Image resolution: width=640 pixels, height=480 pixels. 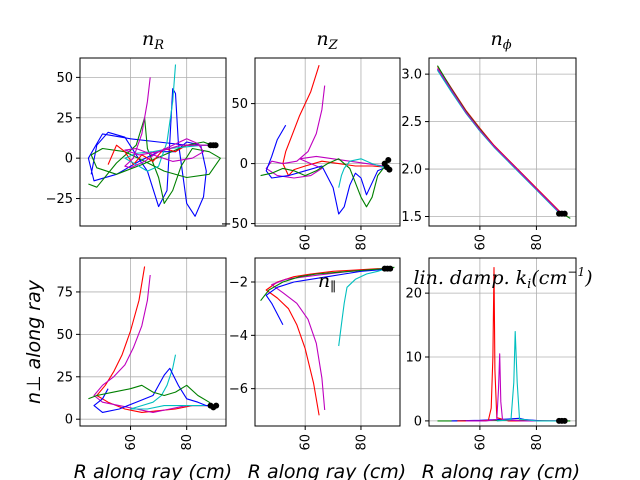 I want to click on title-nZ: nZ, so click(x=327, y=40).